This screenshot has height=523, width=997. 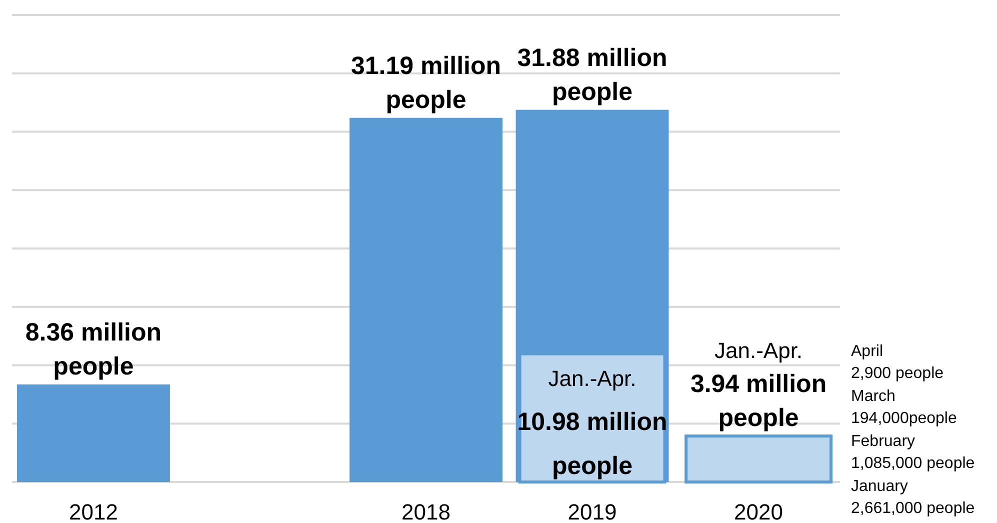 I want to click on text: April 2,900 people, so click(x=897, y=362).